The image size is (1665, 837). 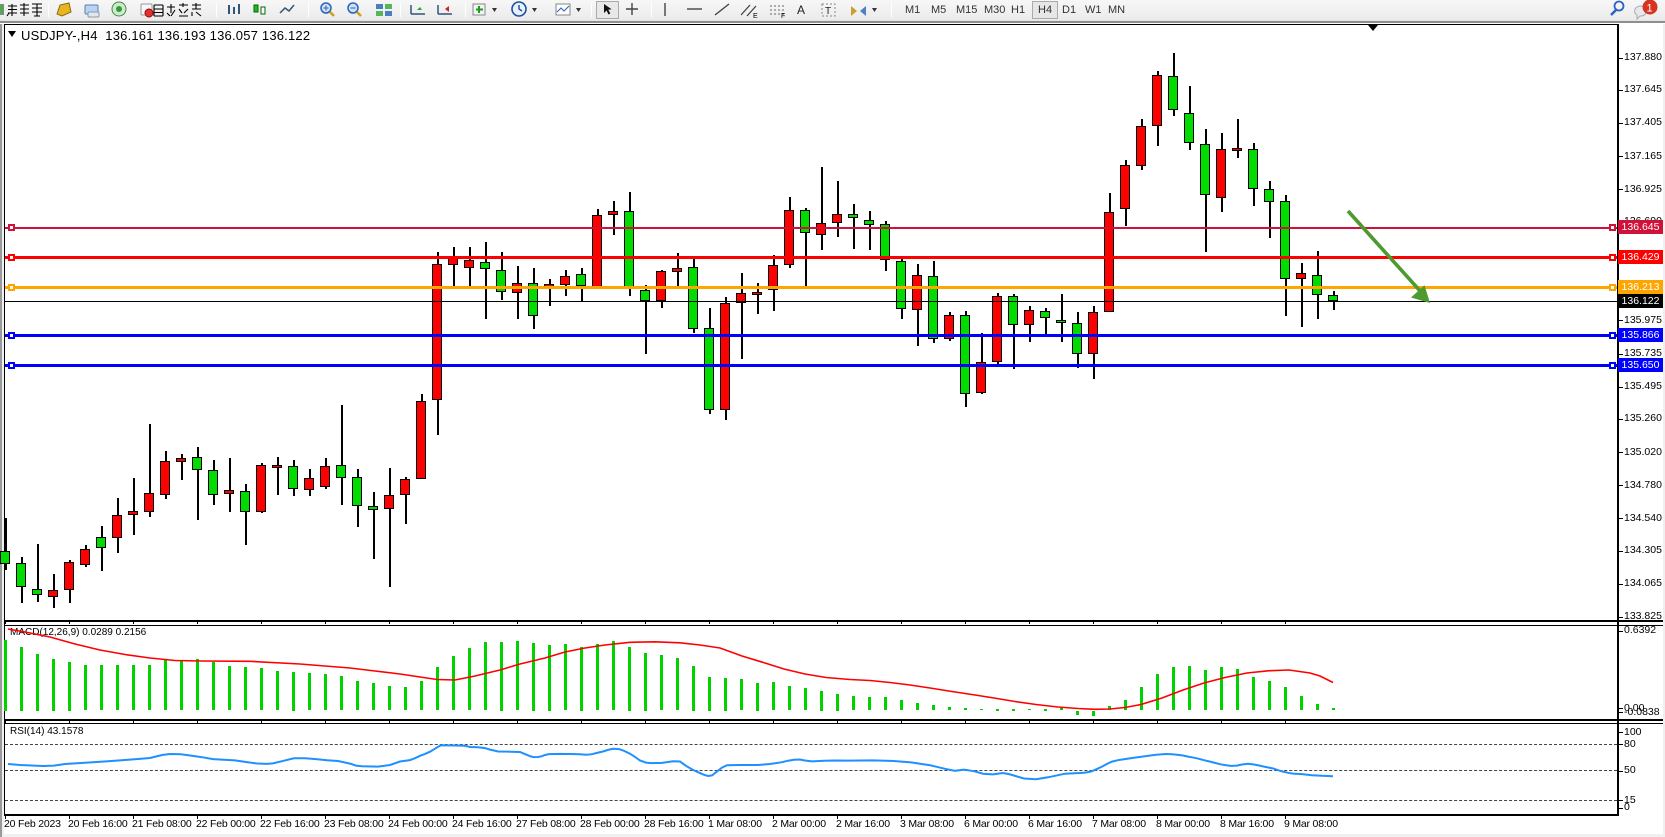 What do you see at coordinates (828, 11) in the screenshot?
I see `svg-text: T` at bounding box center [828, 11].